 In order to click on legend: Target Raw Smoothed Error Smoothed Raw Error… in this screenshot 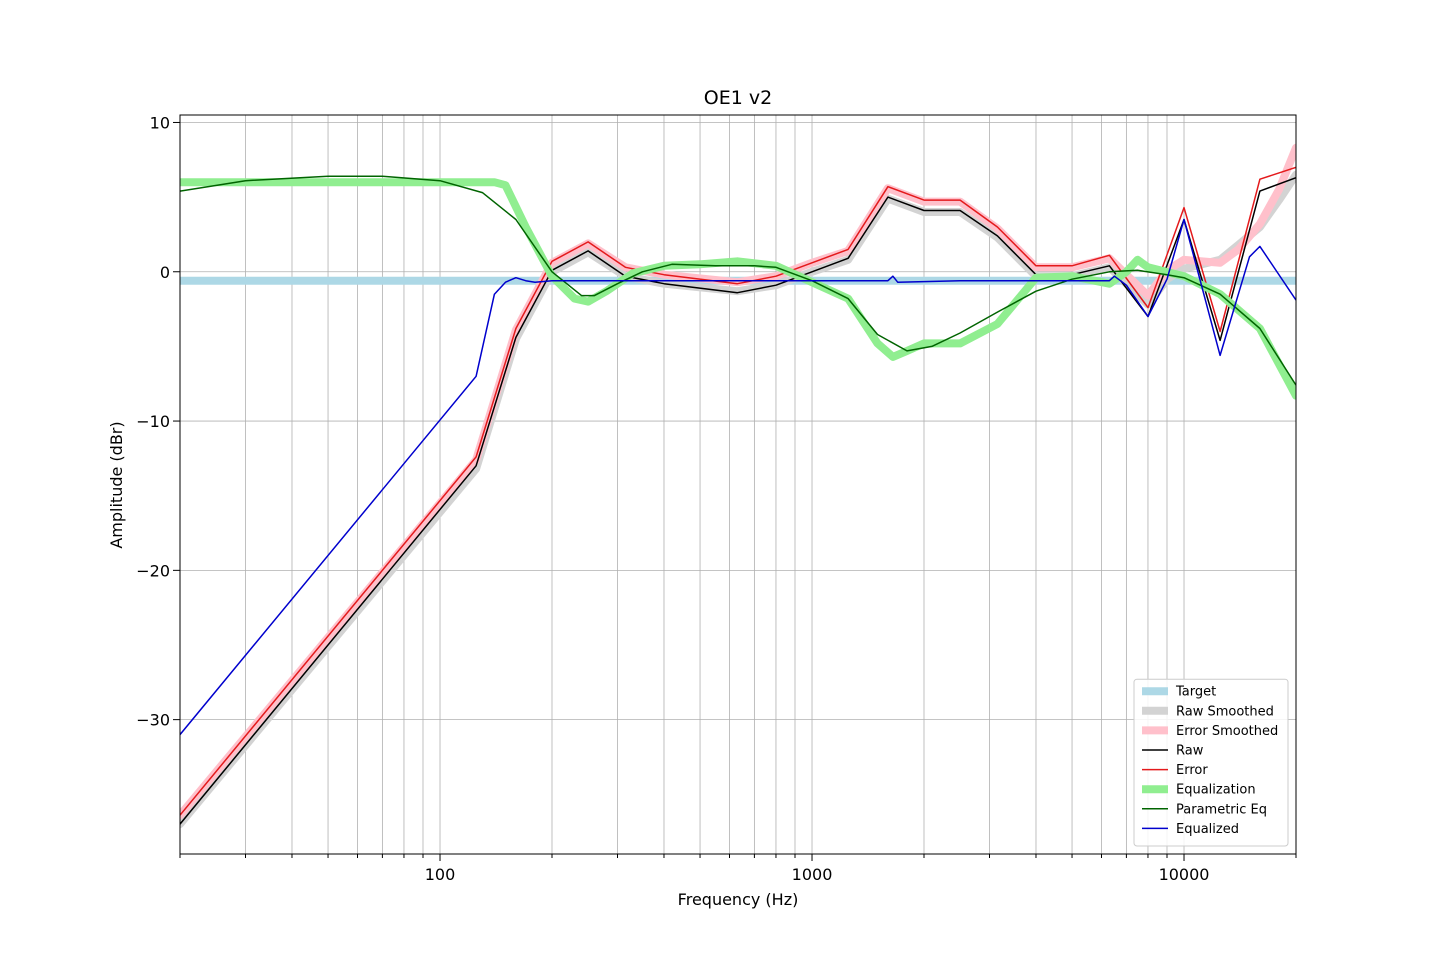, I will do `click(1211, 762)`.